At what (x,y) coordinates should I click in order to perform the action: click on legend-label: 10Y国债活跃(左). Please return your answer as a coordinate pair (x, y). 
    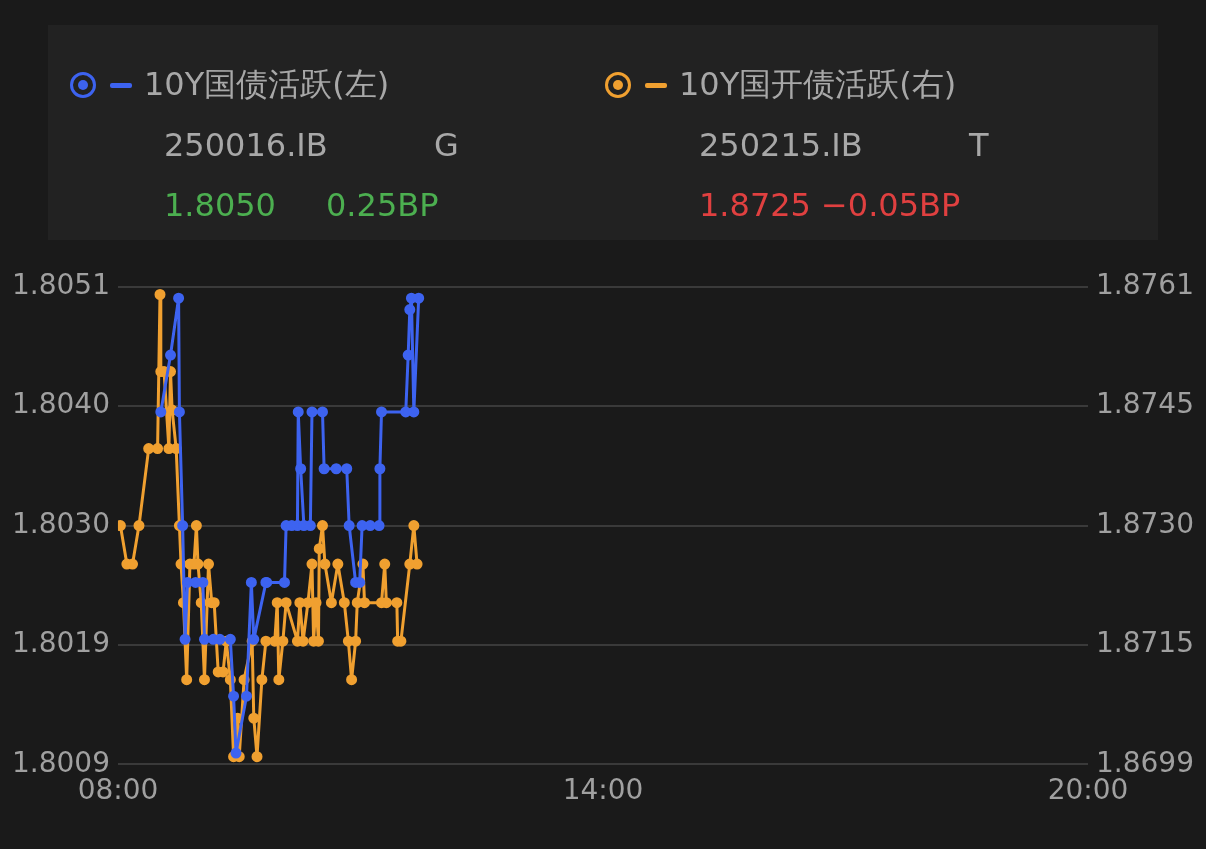
    Looking at the image, I should click on (267, 84).